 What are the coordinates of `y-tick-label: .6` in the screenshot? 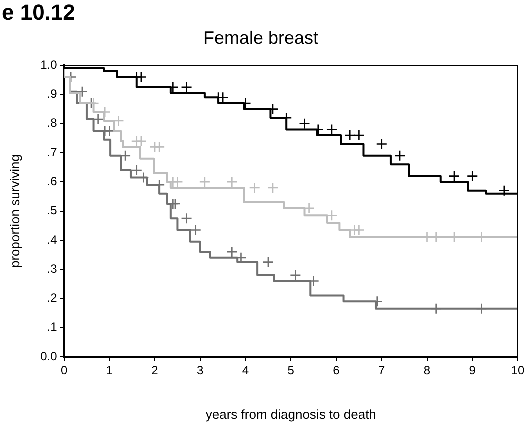 It's located at (52, 181).